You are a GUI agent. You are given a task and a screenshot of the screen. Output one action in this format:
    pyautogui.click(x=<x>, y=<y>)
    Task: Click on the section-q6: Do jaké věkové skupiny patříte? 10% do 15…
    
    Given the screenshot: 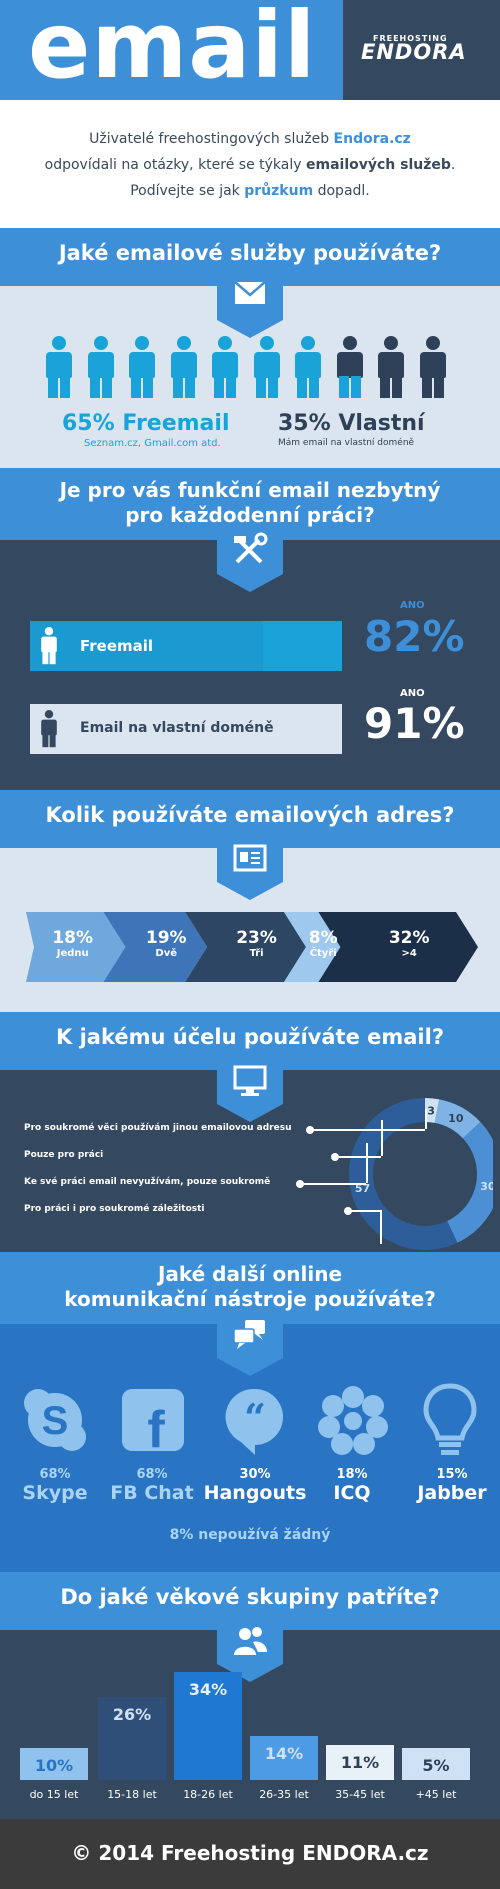 What is the action you would take?
    pyautogui.click(x=250, y=1695)
    